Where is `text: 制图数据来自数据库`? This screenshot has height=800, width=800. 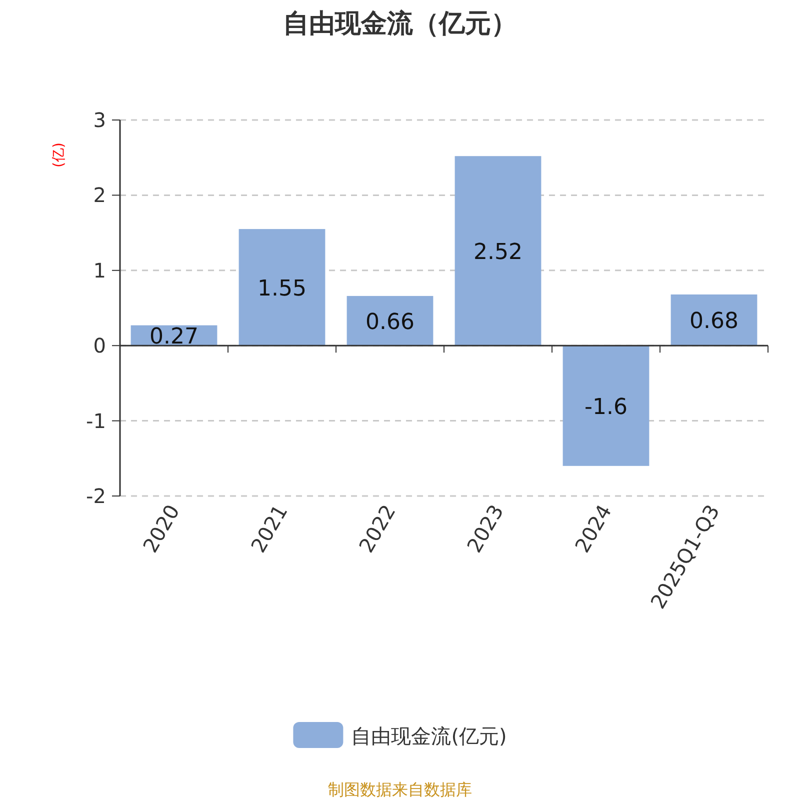
text: 制图数据来自数据库 is located at coordinates (400, 789).